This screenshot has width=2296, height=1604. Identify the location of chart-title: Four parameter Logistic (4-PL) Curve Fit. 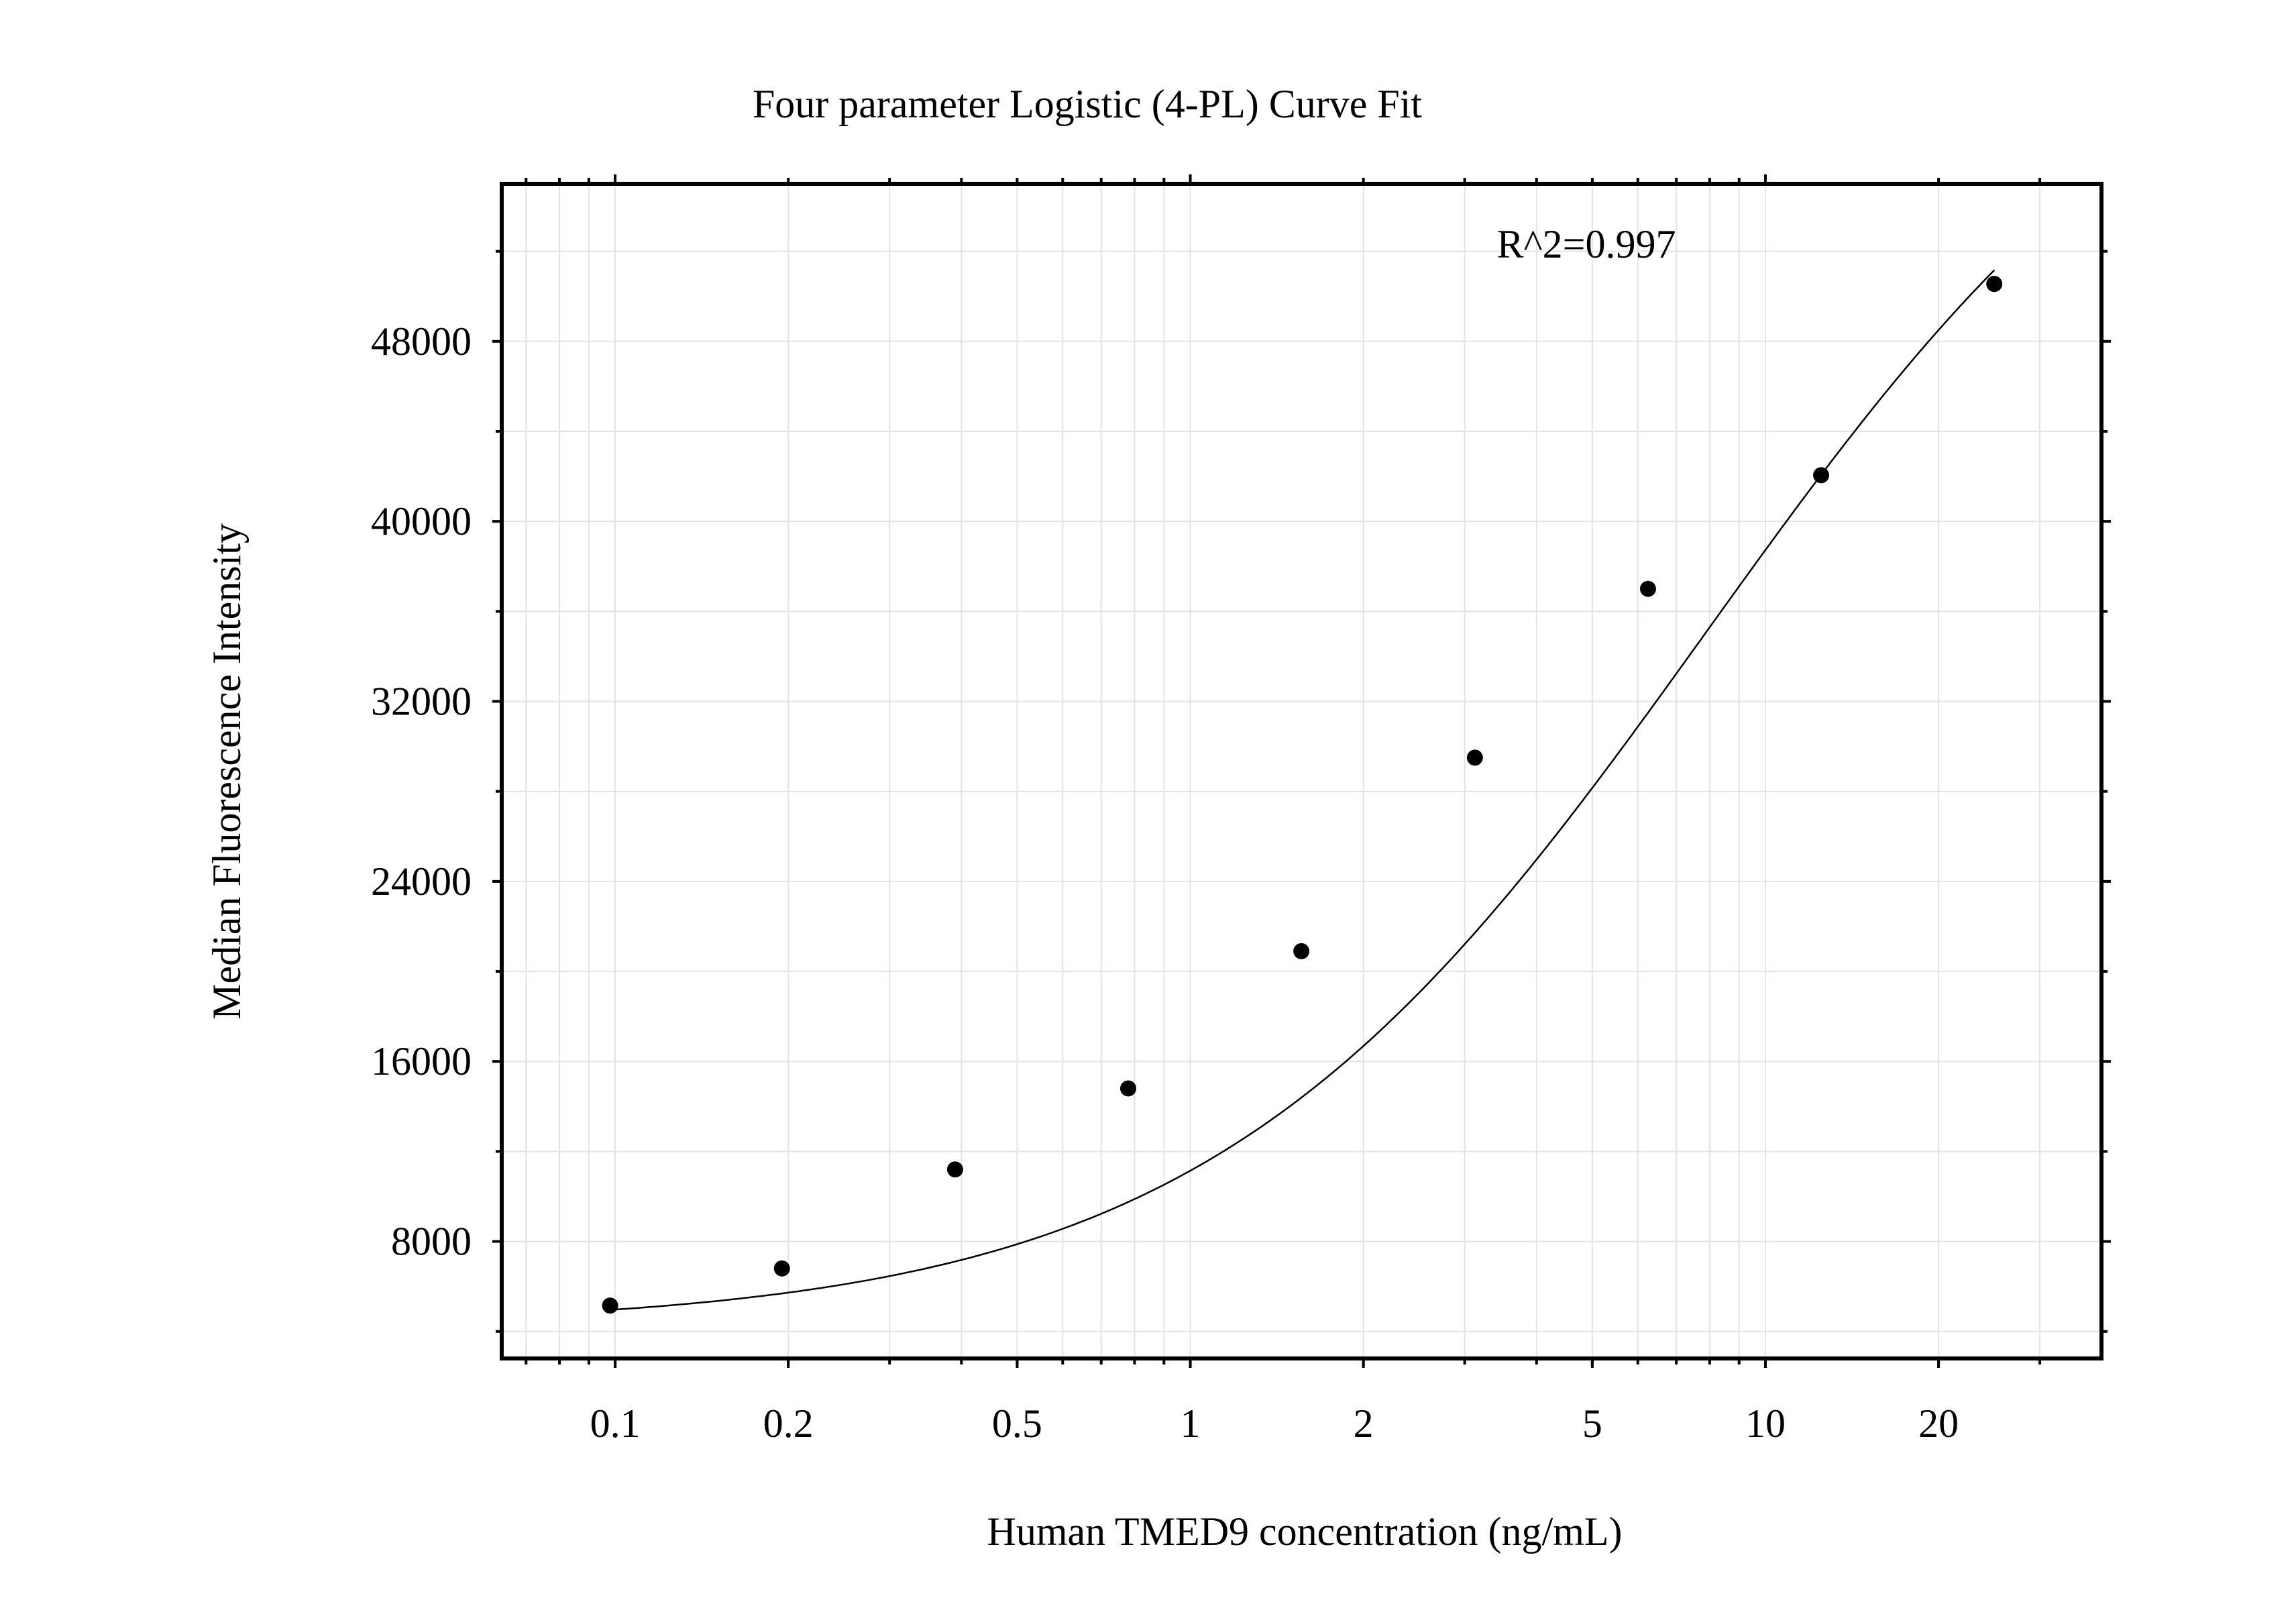
(1087, 104).